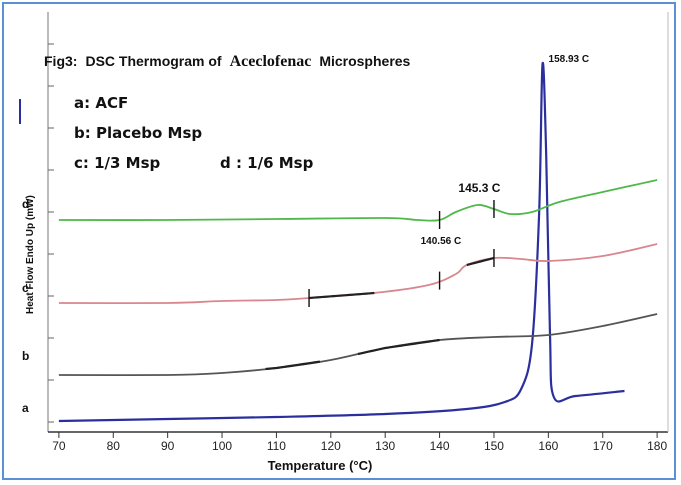 This screenshot has width=681, height=485. What do you see at coordinates (358, 200) in the screenshot?
I see `curve-d` at bounding box center [358, 200].